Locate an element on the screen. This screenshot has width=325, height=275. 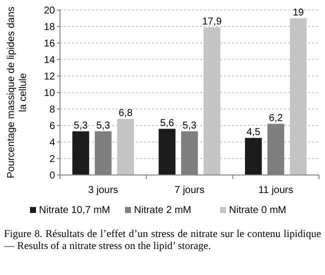
y-tick-label: 18 is located at coordinates (50, 27).